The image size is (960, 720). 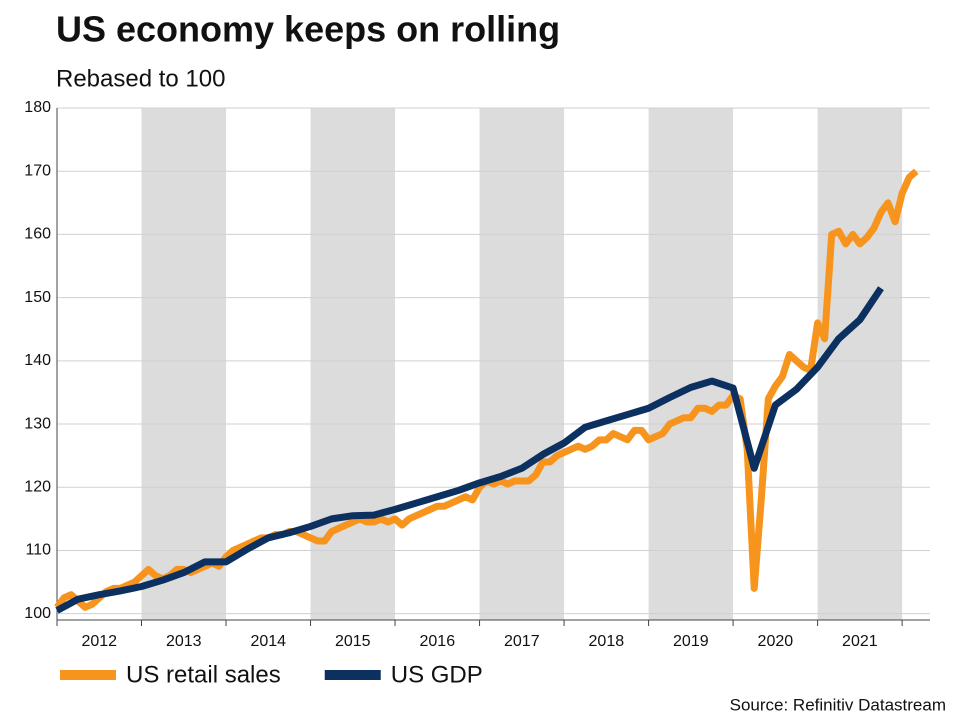 What do you see at coordinates (37, 486) in the screenshot?
I see `y-tick-label: 120` at bounding box center [37, 486].